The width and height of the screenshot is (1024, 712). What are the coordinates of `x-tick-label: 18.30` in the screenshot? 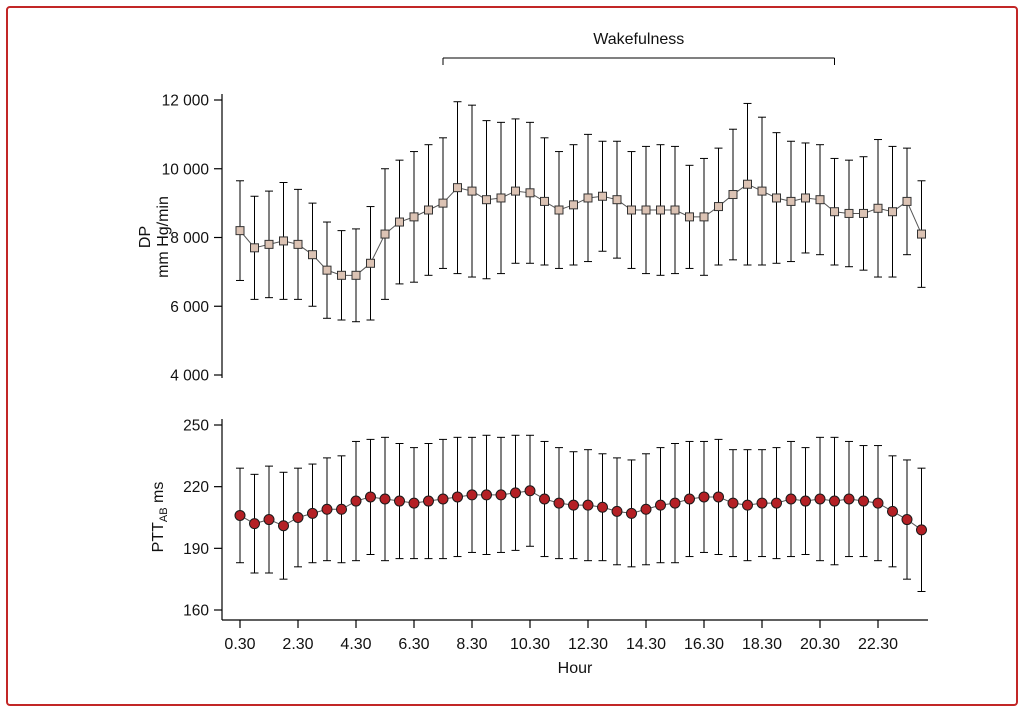 It's located at (762, 644).